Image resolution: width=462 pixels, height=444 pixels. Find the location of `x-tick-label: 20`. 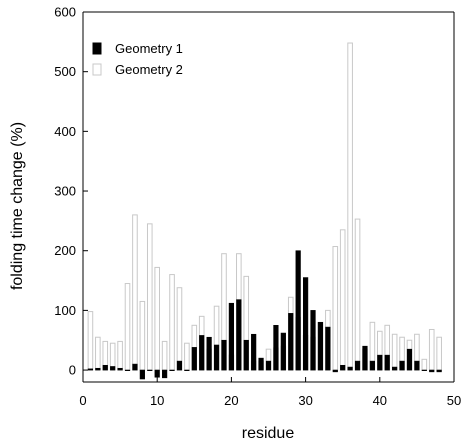

x-tick-label: 20 is located at coordinates (231, 400).